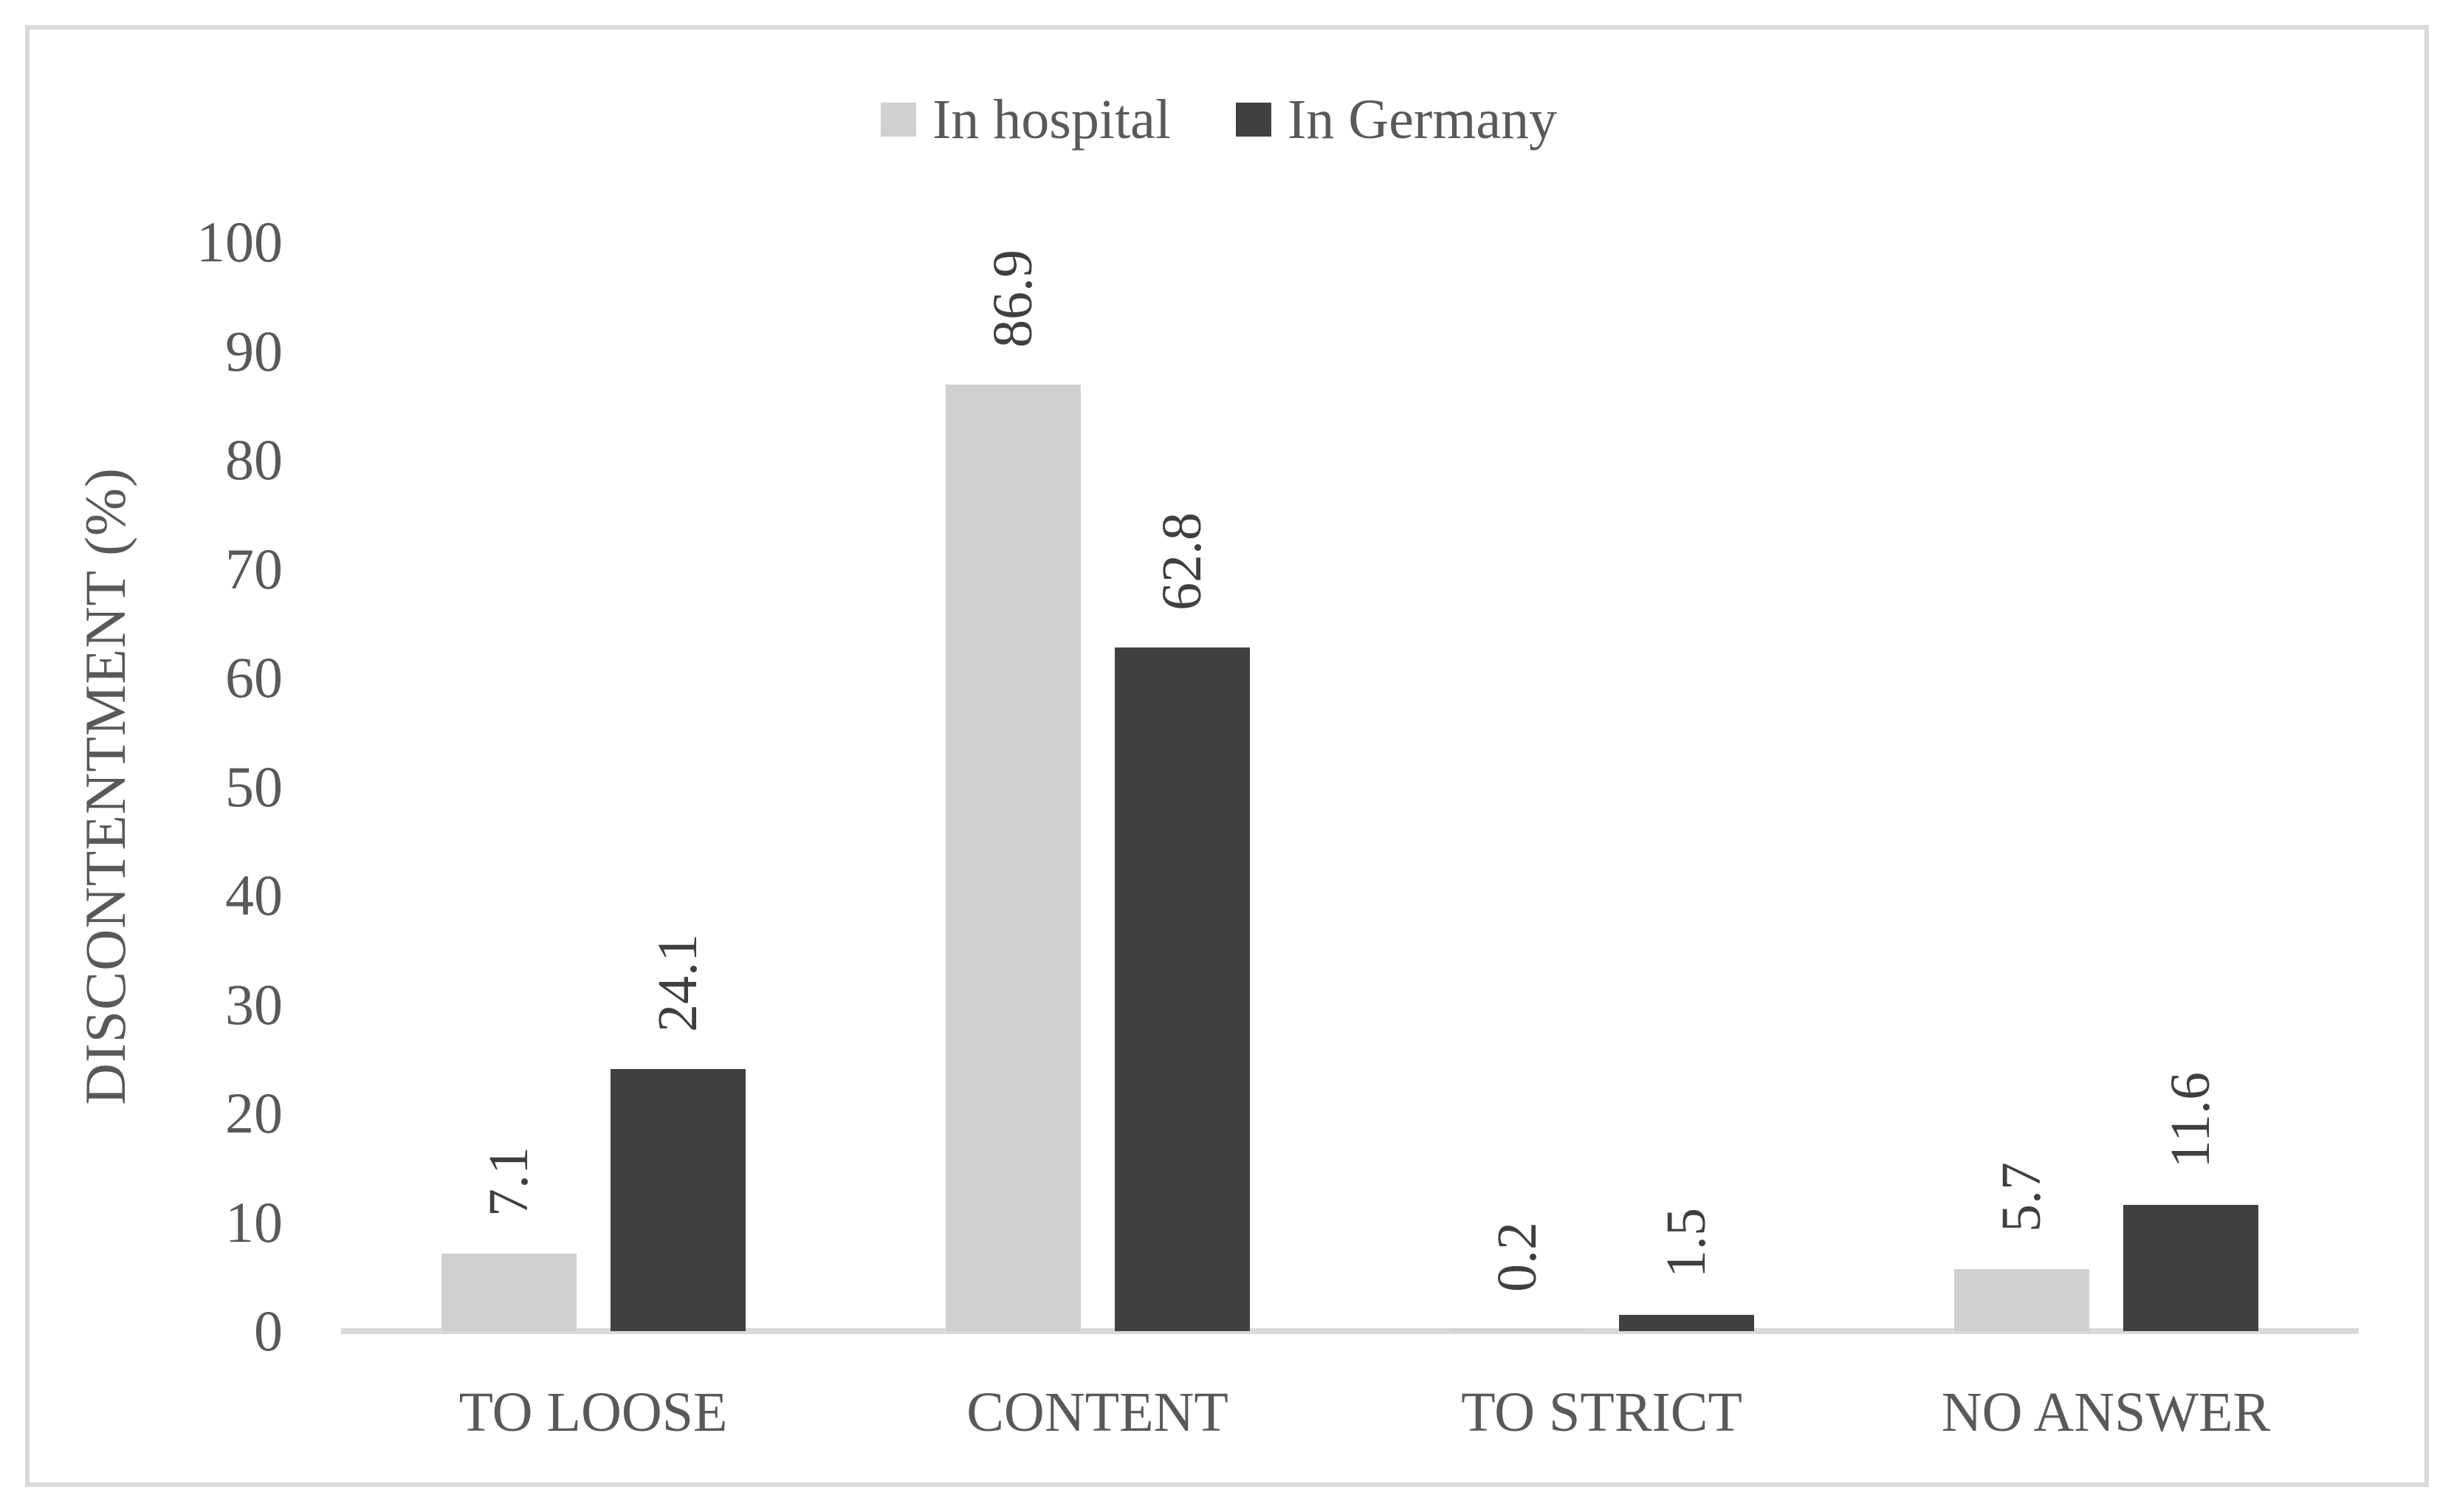  I want to click on x-label-to-strict: TO STRICT, so click(1602, 1412).